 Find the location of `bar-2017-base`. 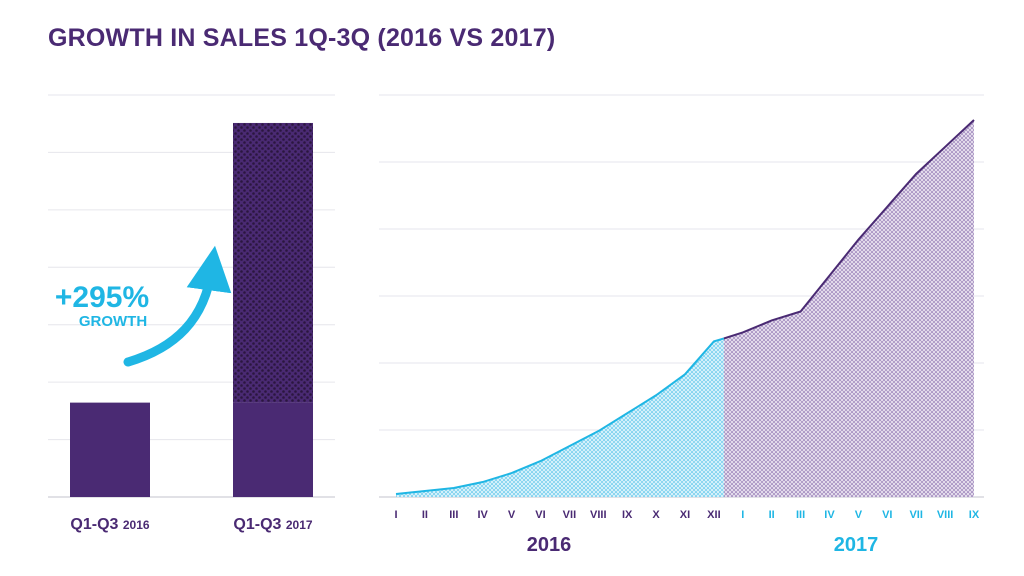

bar-2017-base is located at coordinates (273, 449).